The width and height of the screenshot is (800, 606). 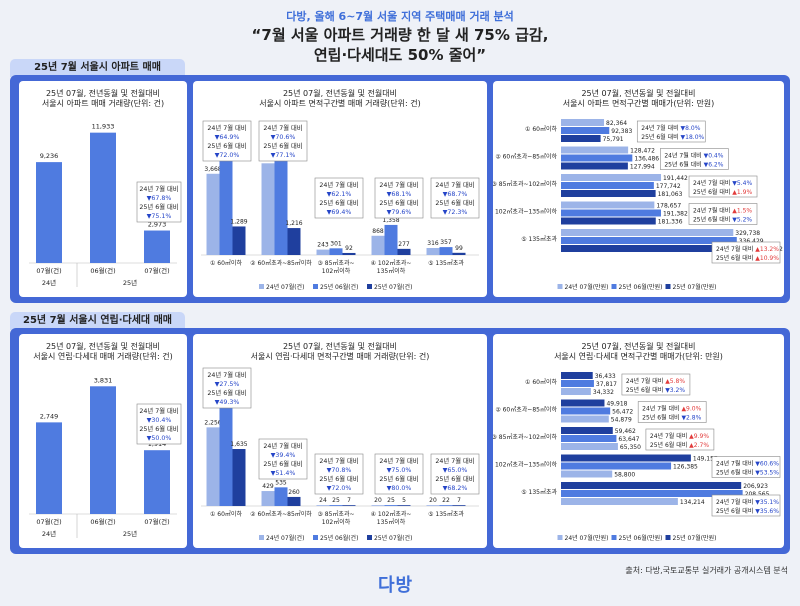 I want to click on change-value: ▲2.7%, so click(x=699, y=445).